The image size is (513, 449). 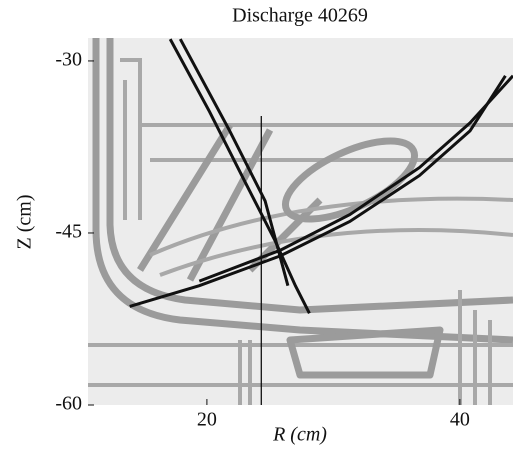 What do you see at coordinates (25, 222) in the screenshot?
I see `y-axis-label: Z (cm)` at bounding box center [25, 222].